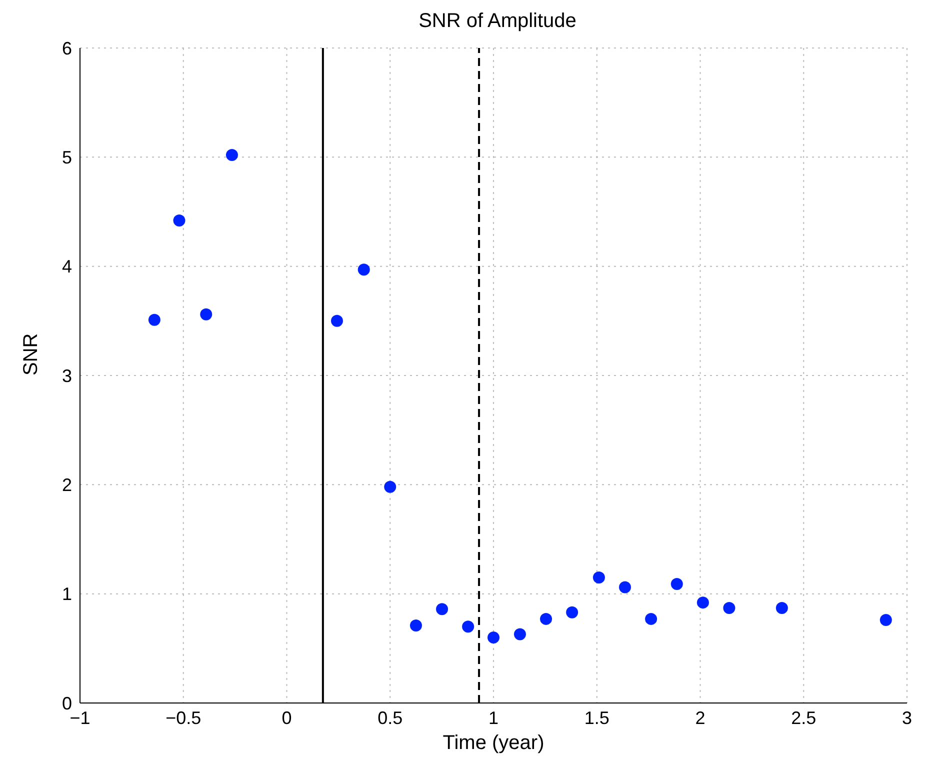 The image size is (928, 768). What do you see at coordinates (498, 21) in the screenshot?
I see `chart-title: SNR of Amplitude` at bounding box center [498, 21].